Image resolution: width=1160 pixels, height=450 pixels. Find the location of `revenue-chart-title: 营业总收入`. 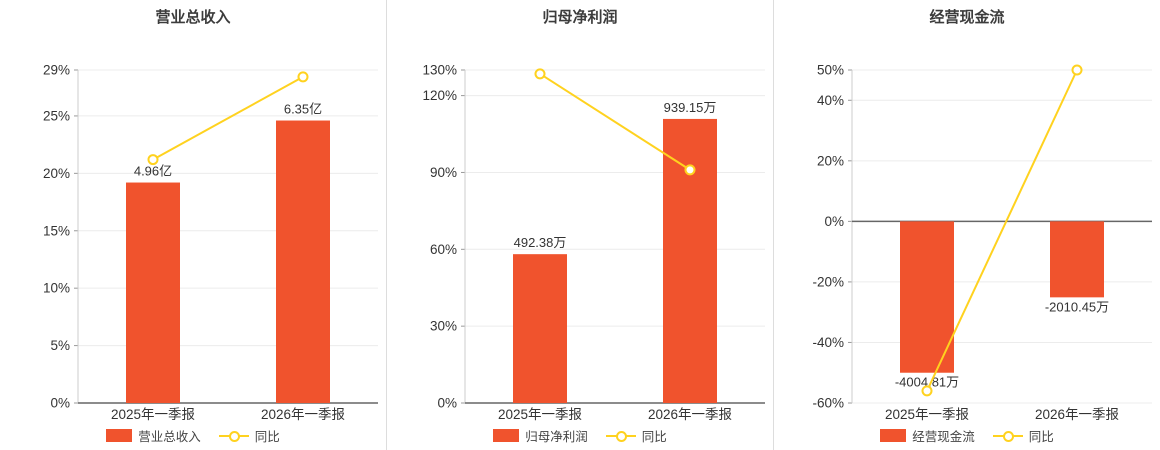

revenue-chart-title: 营业总收入 is located at coordinates (193, 17).